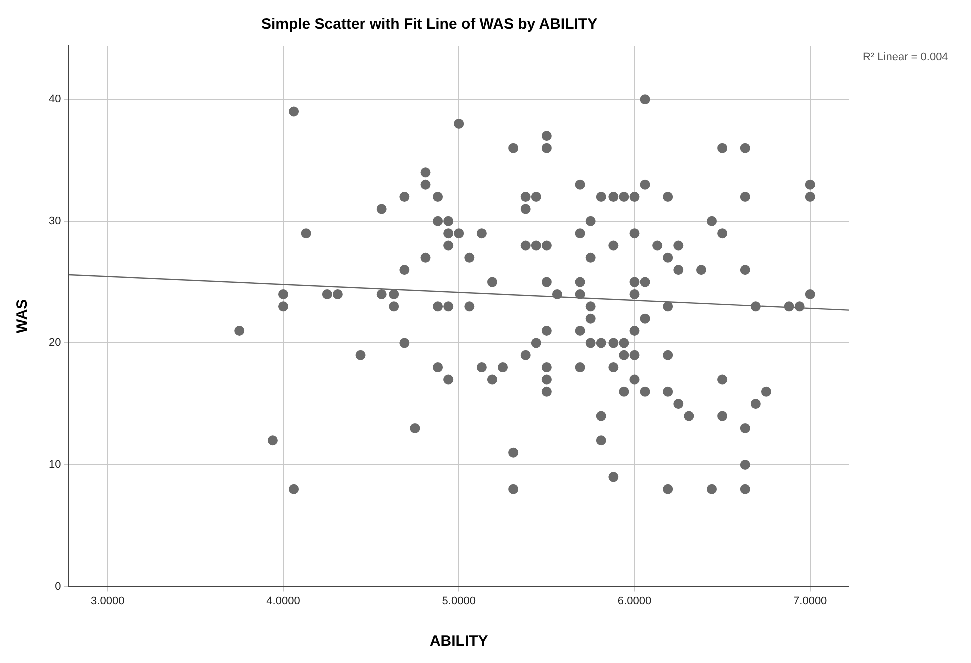 The height and width of the screenshot is (663, 971). What do you see at coordinates (635, 601) in the screenshot?
I see `x-tick-label: 6.0000` at bounding box center [635, 601].